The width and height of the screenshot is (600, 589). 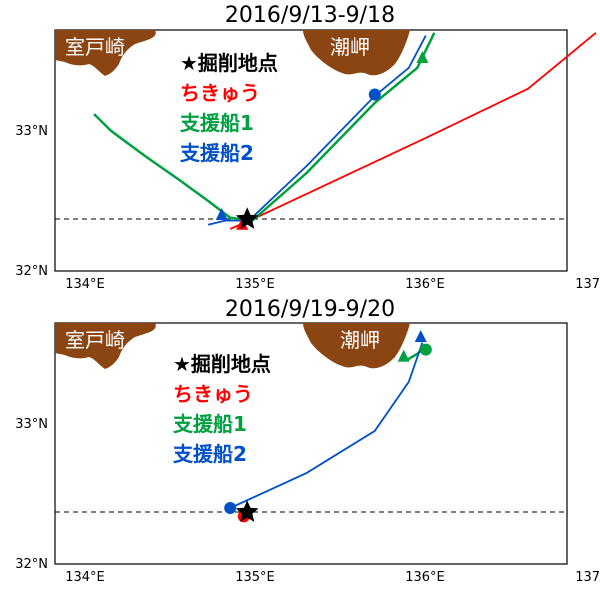 I want to click on panel-title: 2016/9/19-9/20, so click(x=310, y=309).